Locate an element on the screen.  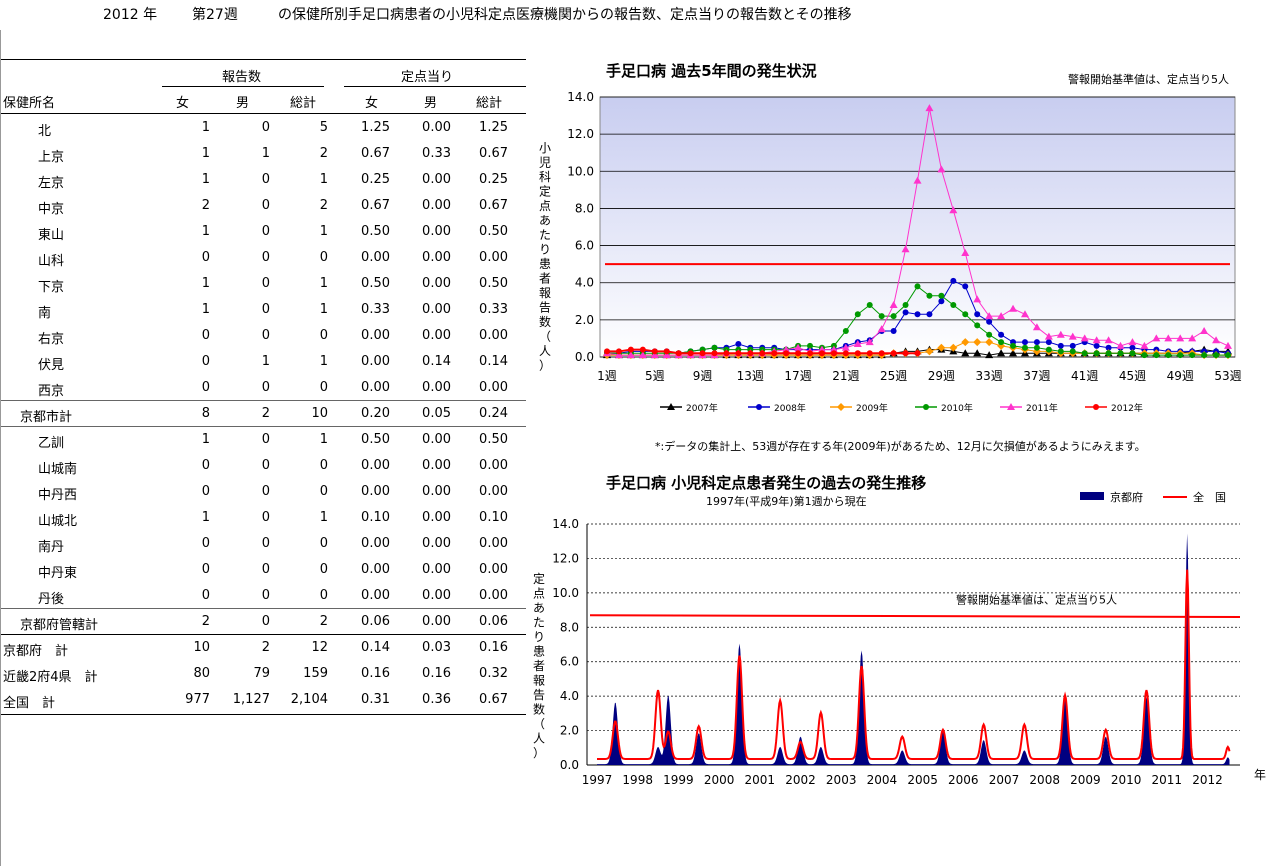
table-row: 京都市計 8 2 10 0.20 0.05 0.24 is located at coordinates (263, 413).